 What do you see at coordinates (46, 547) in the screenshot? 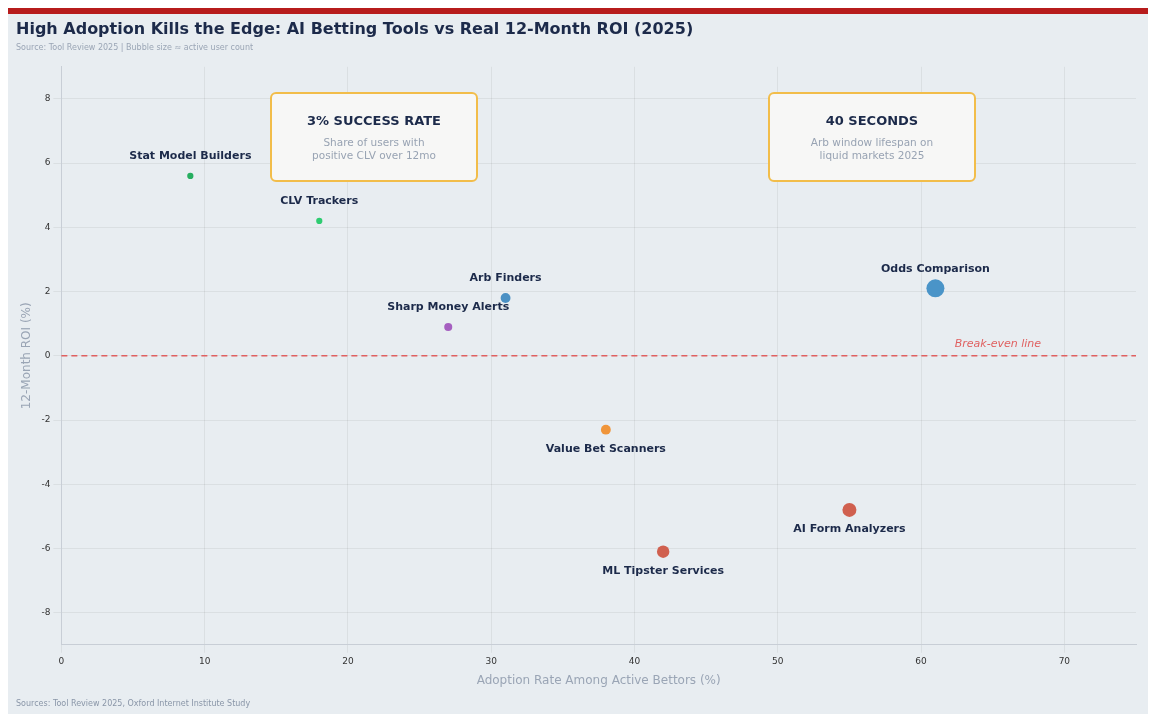
I see `y-tick-label: -6` at bounding box center [46, 547].